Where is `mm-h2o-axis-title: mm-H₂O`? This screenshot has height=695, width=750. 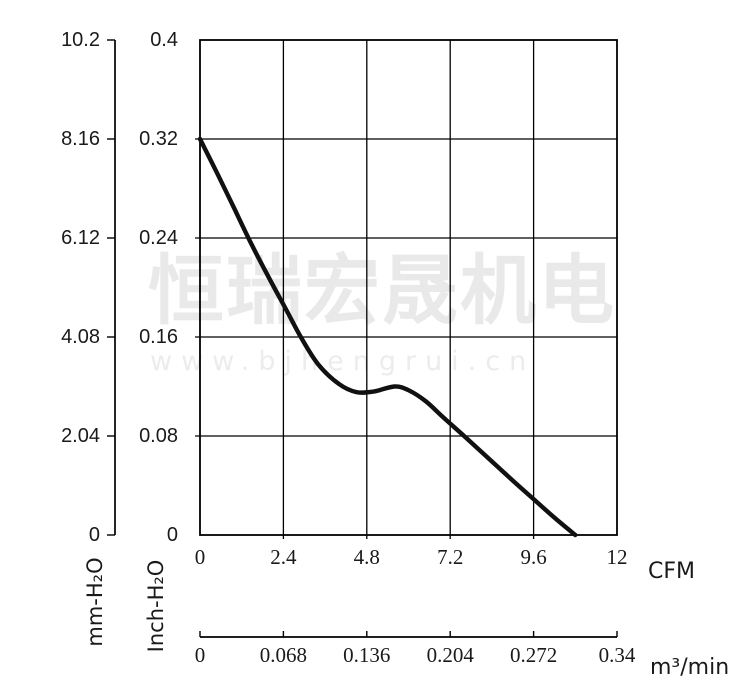
mm-h2o-axis-title: mm-H₂O is located at coordinates (95, 602).